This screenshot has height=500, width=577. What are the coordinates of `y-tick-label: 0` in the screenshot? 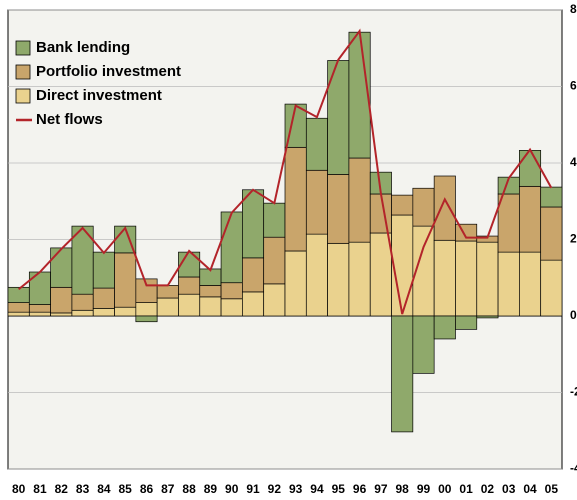 It's located at (573, 315).